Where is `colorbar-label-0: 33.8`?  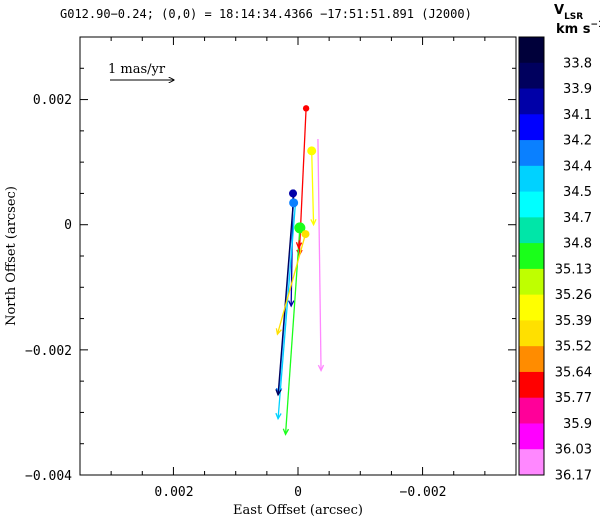
colorbar-label-0: 33.8 is located at coordinates (577, 63).